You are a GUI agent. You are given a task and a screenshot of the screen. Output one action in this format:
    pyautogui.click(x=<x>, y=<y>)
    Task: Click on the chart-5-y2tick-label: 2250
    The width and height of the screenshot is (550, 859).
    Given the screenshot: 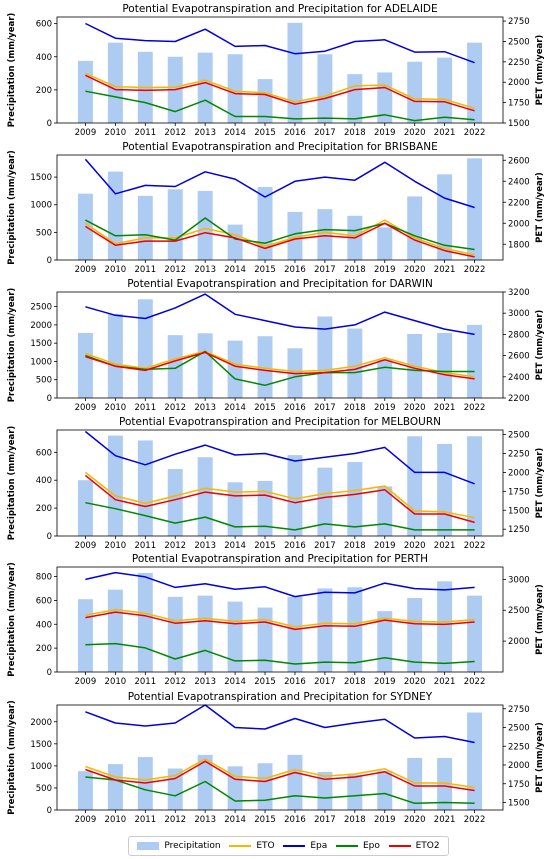 What is the action you would take?
    pyautogui.click(x=519, y=747)
    